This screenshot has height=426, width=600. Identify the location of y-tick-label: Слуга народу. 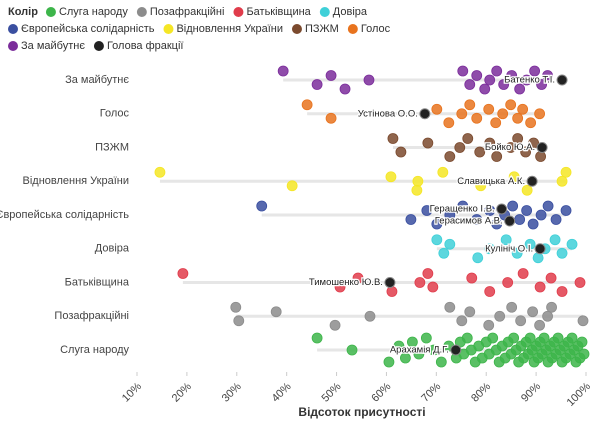
(94, 350).